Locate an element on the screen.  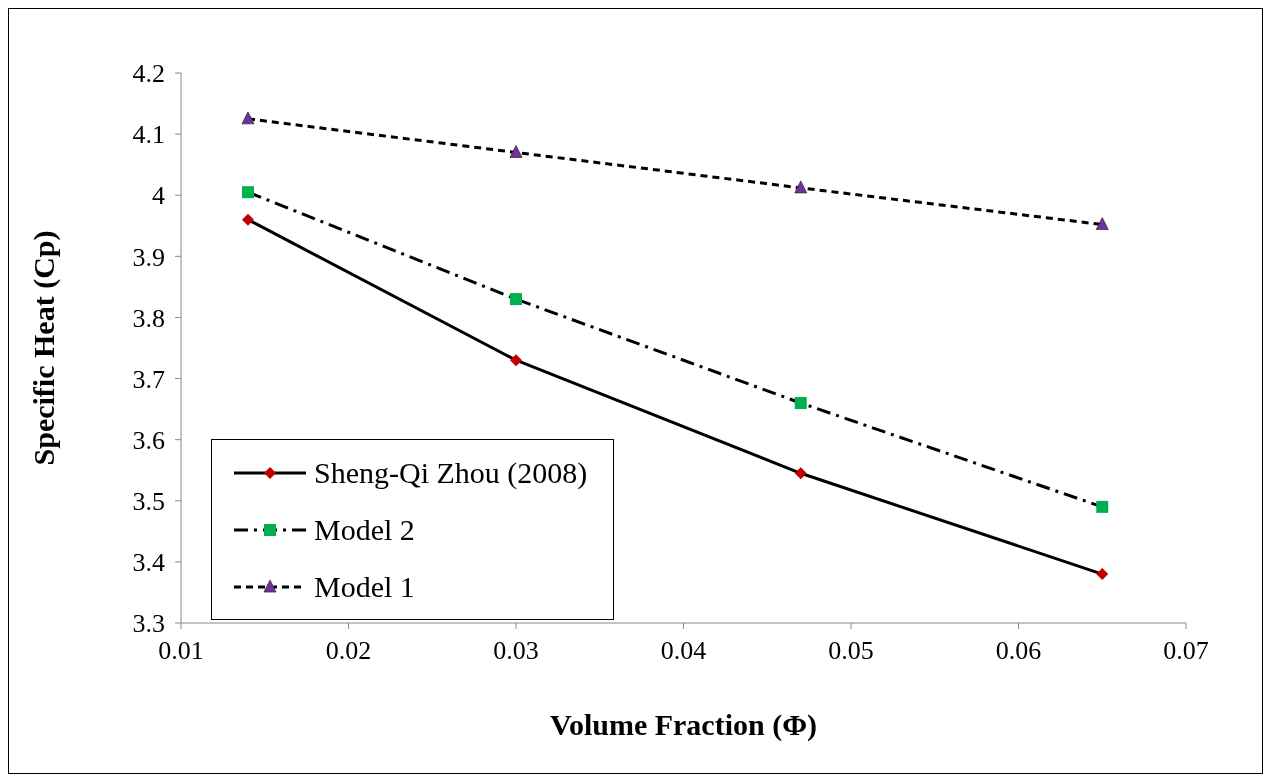
legend-label: Model 1 is located at coordinates (364, 586).